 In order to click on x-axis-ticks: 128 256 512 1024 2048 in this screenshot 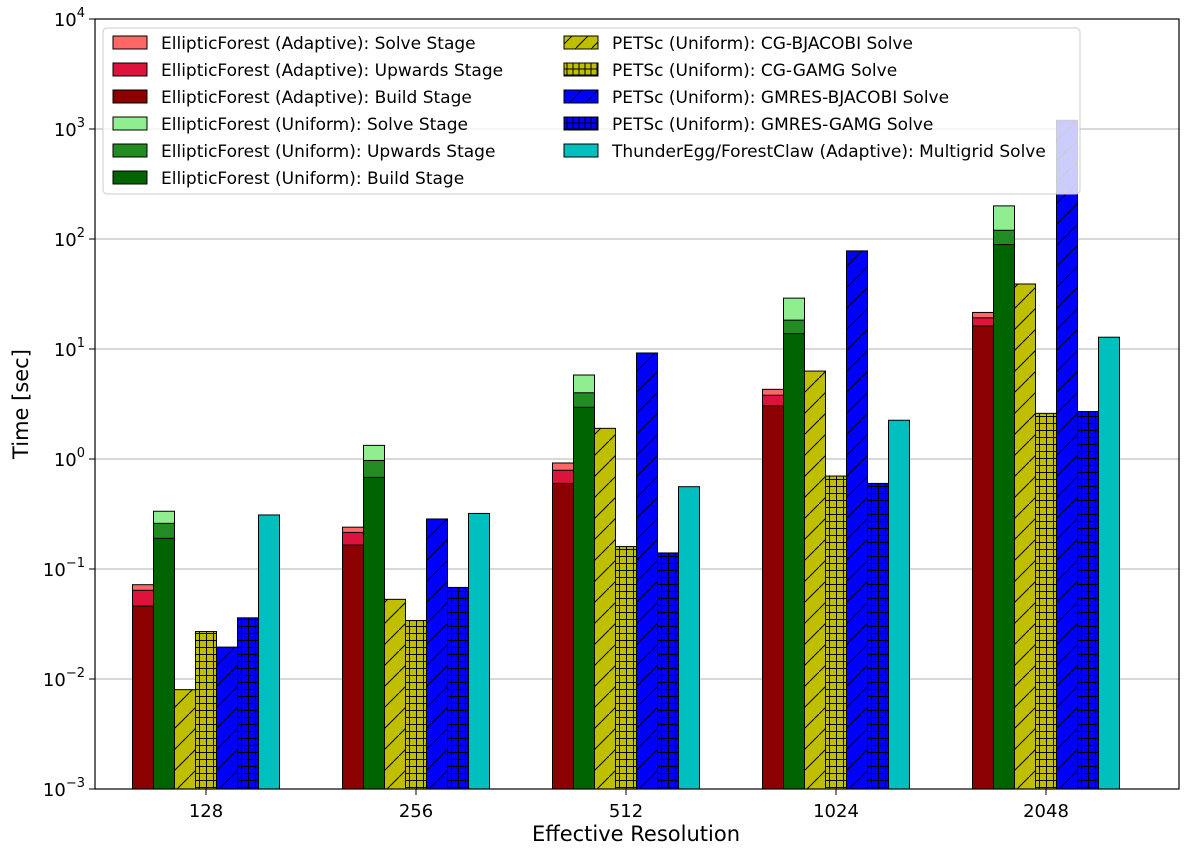, I will do `click(629, 805)`.